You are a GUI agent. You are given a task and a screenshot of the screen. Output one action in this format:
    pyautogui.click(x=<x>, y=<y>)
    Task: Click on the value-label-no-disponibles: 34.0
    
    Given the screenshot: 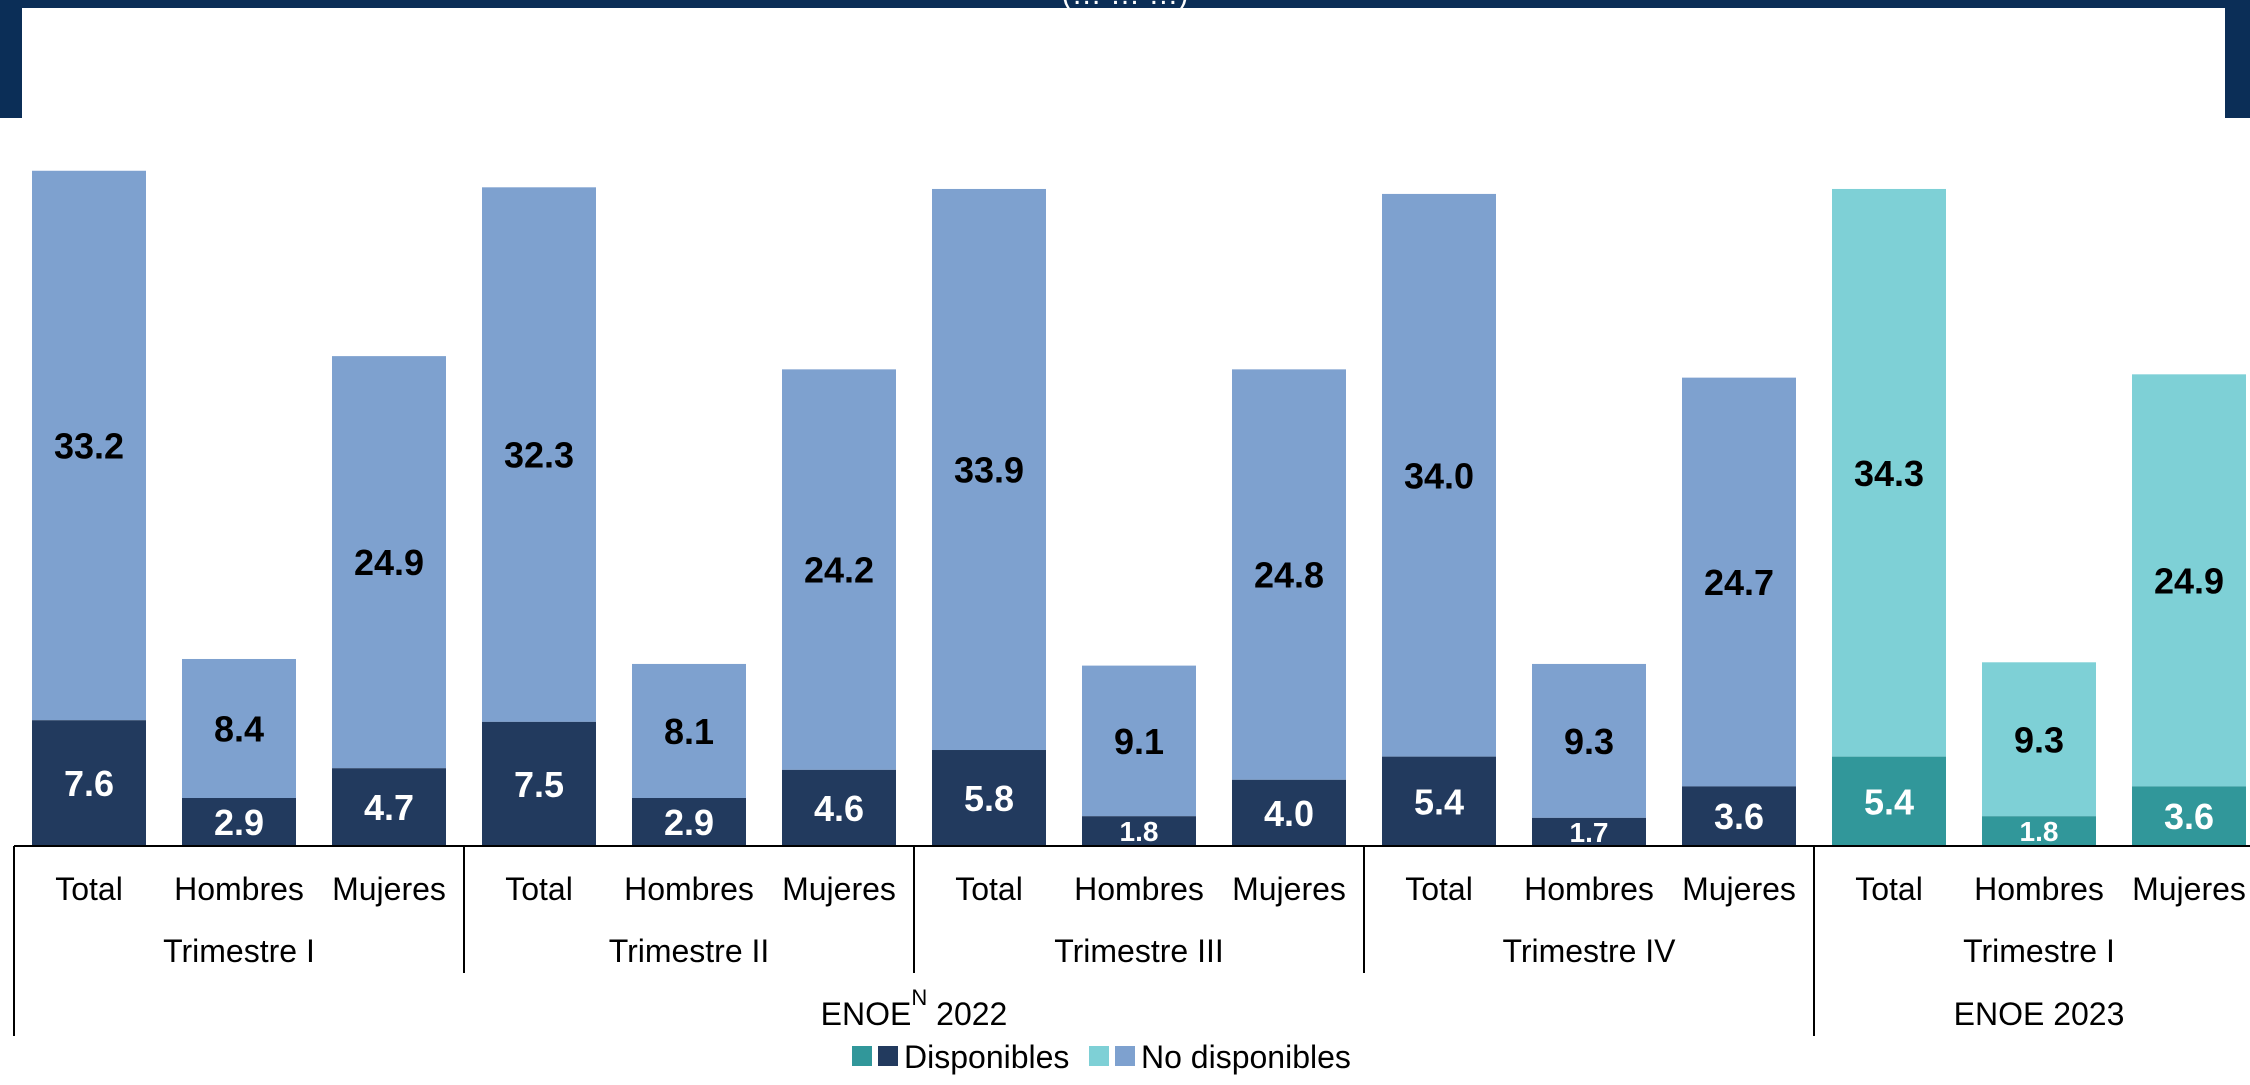 What is the action you would take?
    pyautogui.click(x=1439, y=475)
    